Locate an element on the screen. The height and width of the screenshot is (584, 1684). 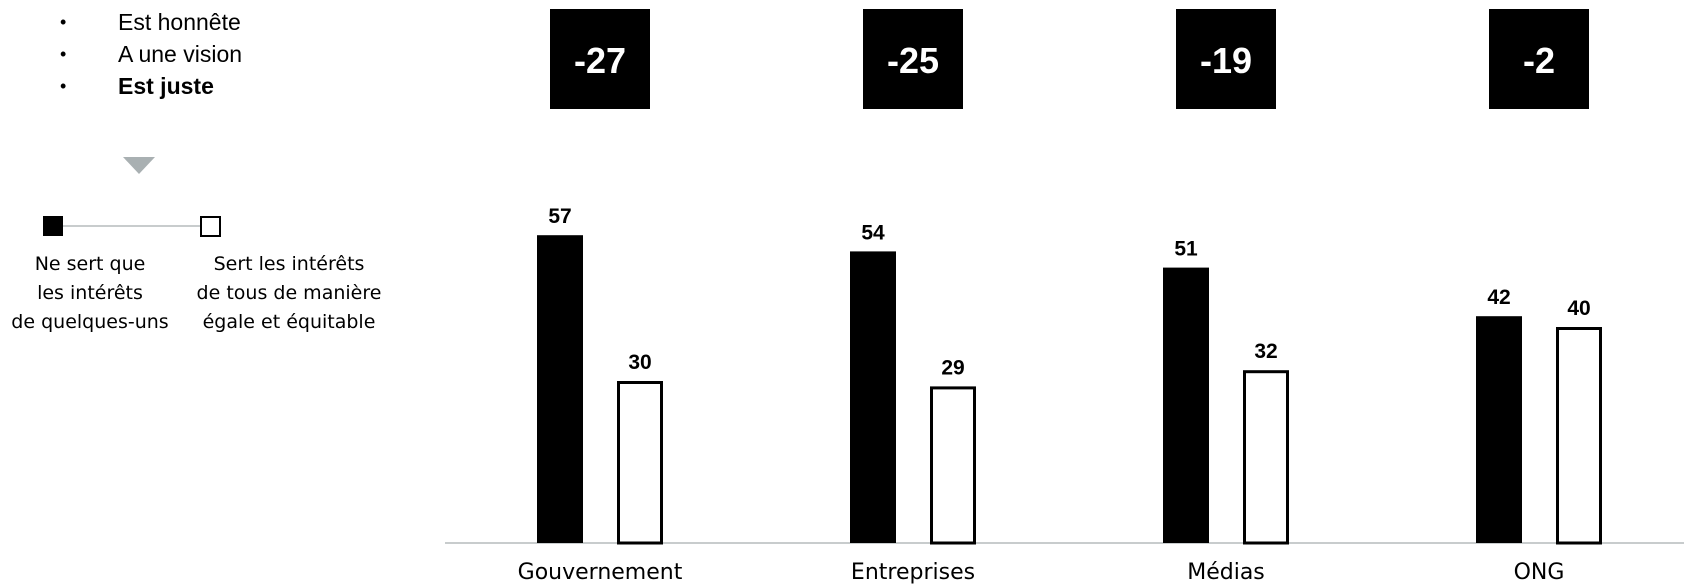
category-label: ONG is located at coordinates (1539, 572).